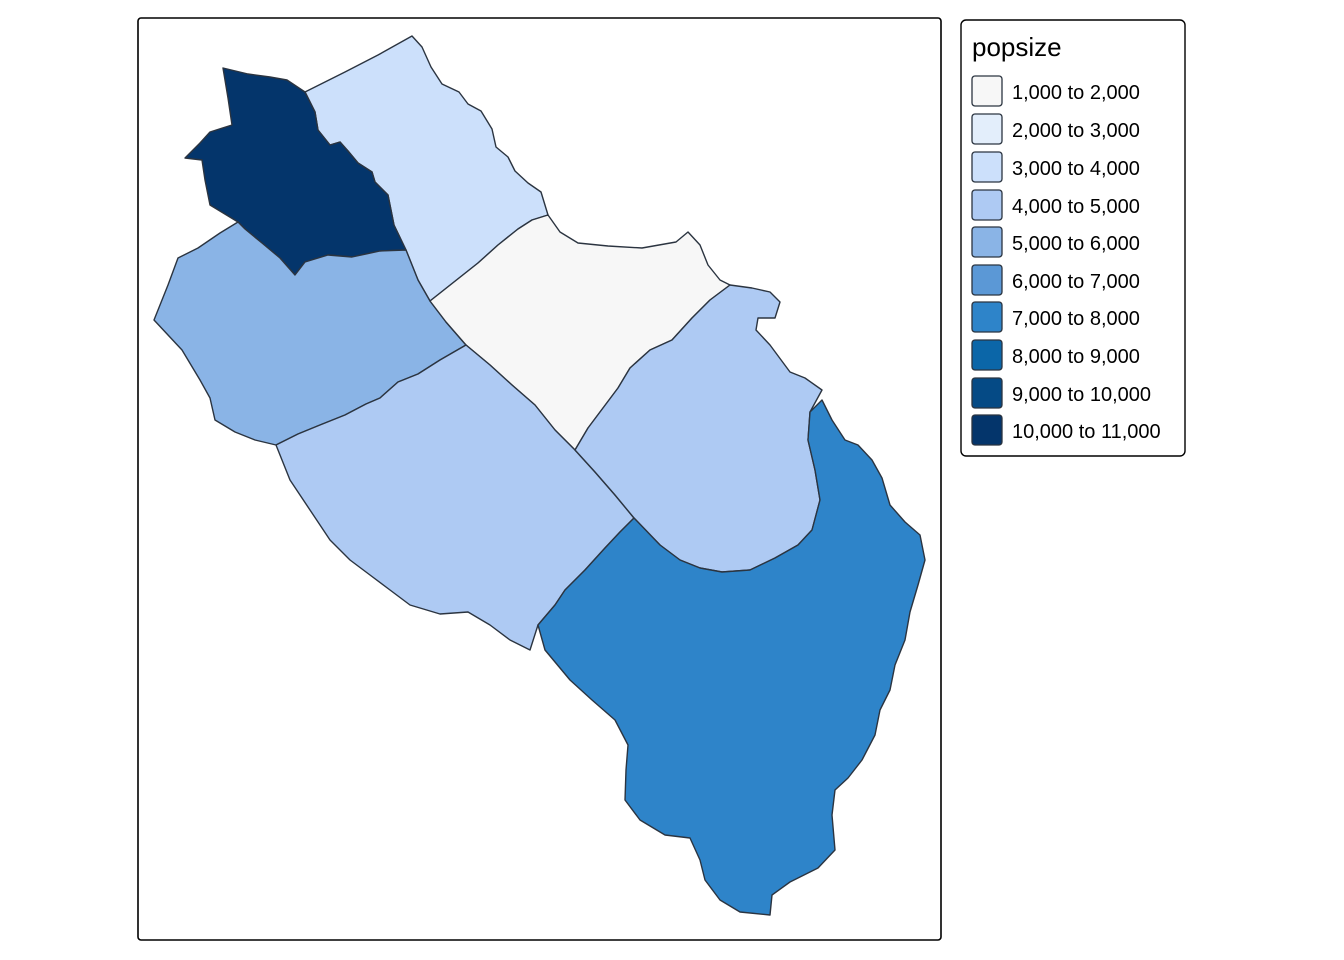 This screenshot has height=960, width=1344. Describe the element at coordinates (1086, 432) in the screenshot. I see `legend-label: 10,000 to 11,000` at that location.